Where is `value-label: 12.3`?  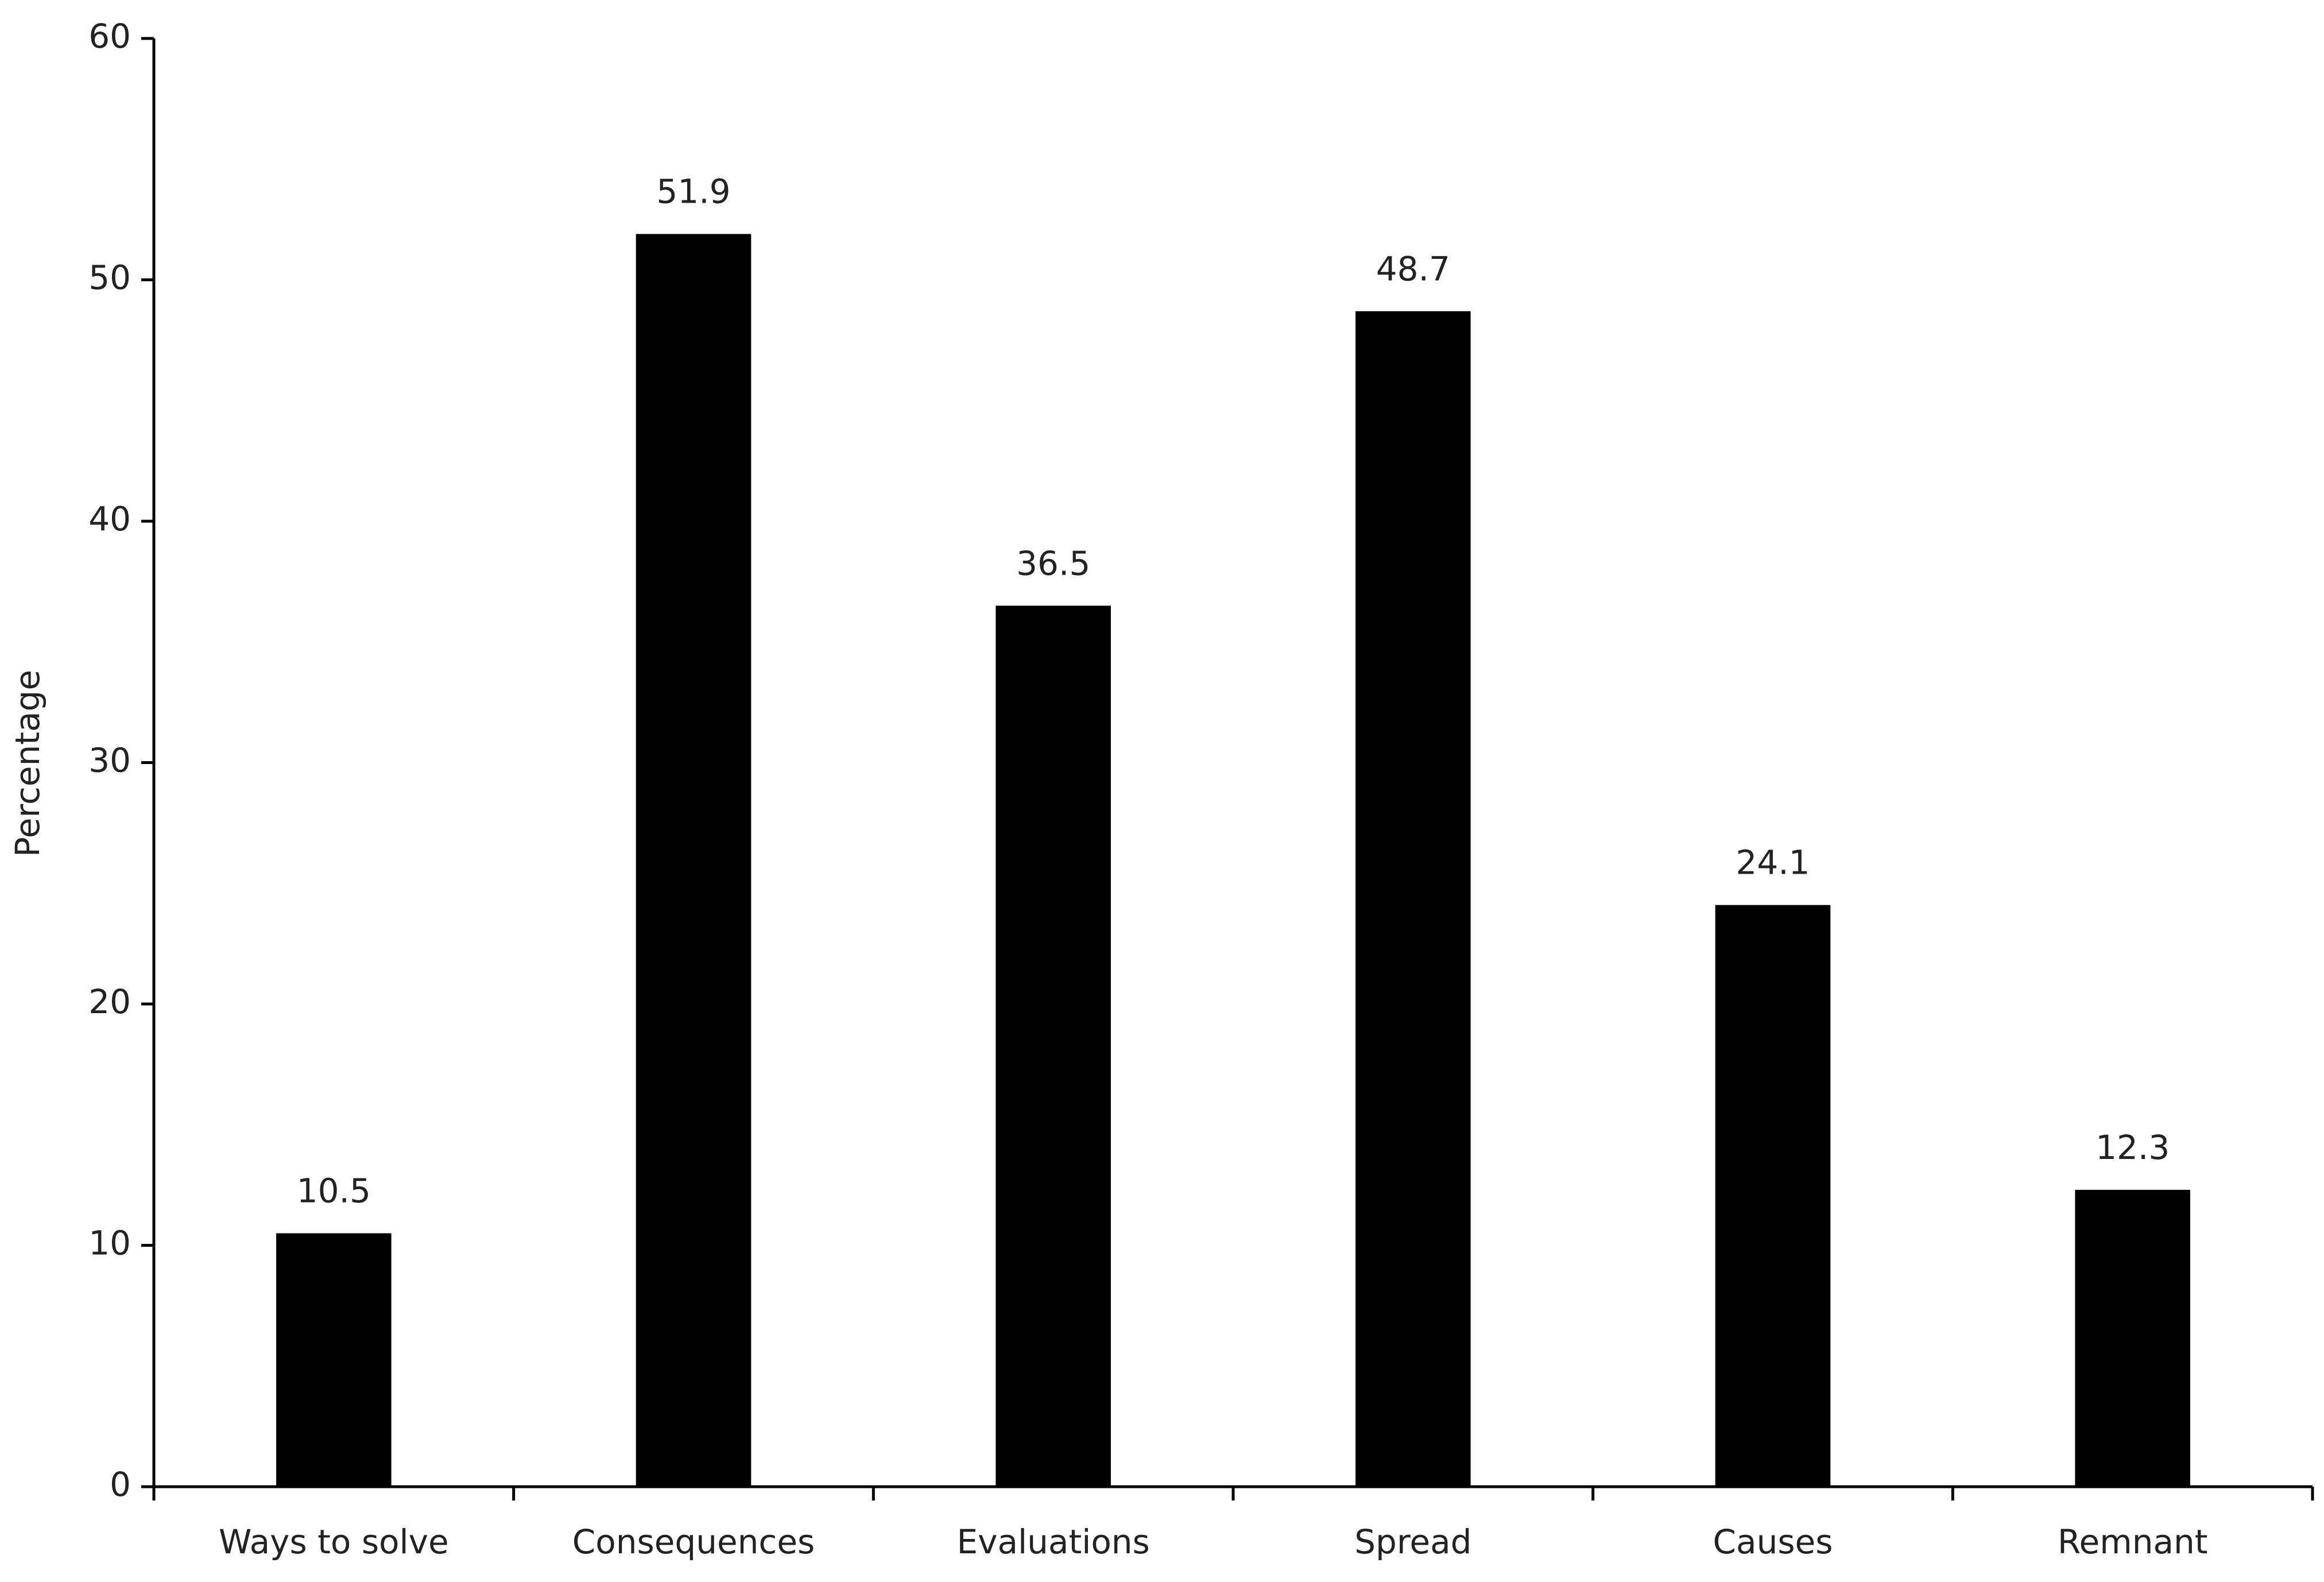
value-label: 12.3 is located at coordinates (2133, 1148).